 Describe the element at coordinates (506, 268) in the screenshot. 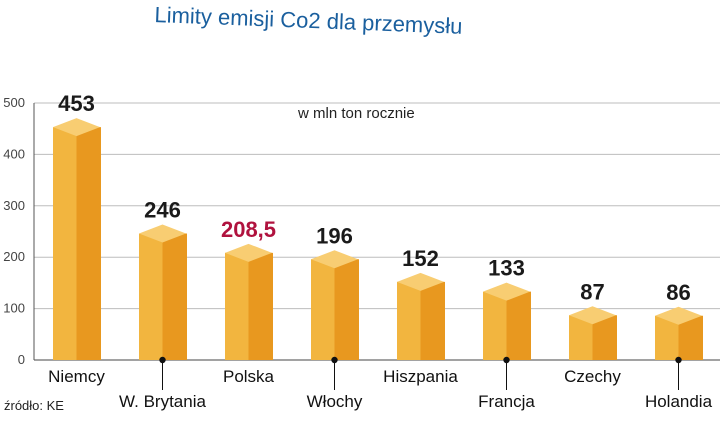

I see `value-label: 133` at that location.